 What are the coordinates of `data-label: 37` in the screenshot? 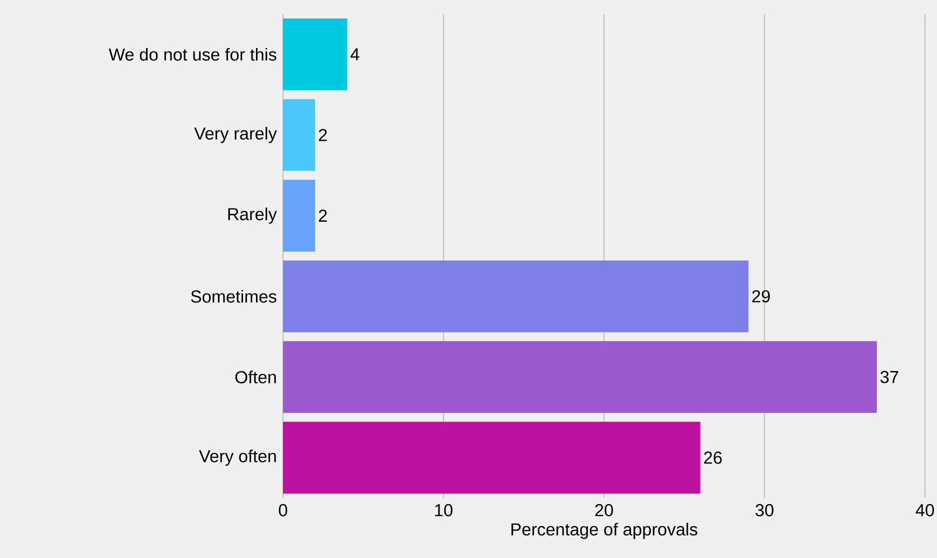 It's located at (889, 377).